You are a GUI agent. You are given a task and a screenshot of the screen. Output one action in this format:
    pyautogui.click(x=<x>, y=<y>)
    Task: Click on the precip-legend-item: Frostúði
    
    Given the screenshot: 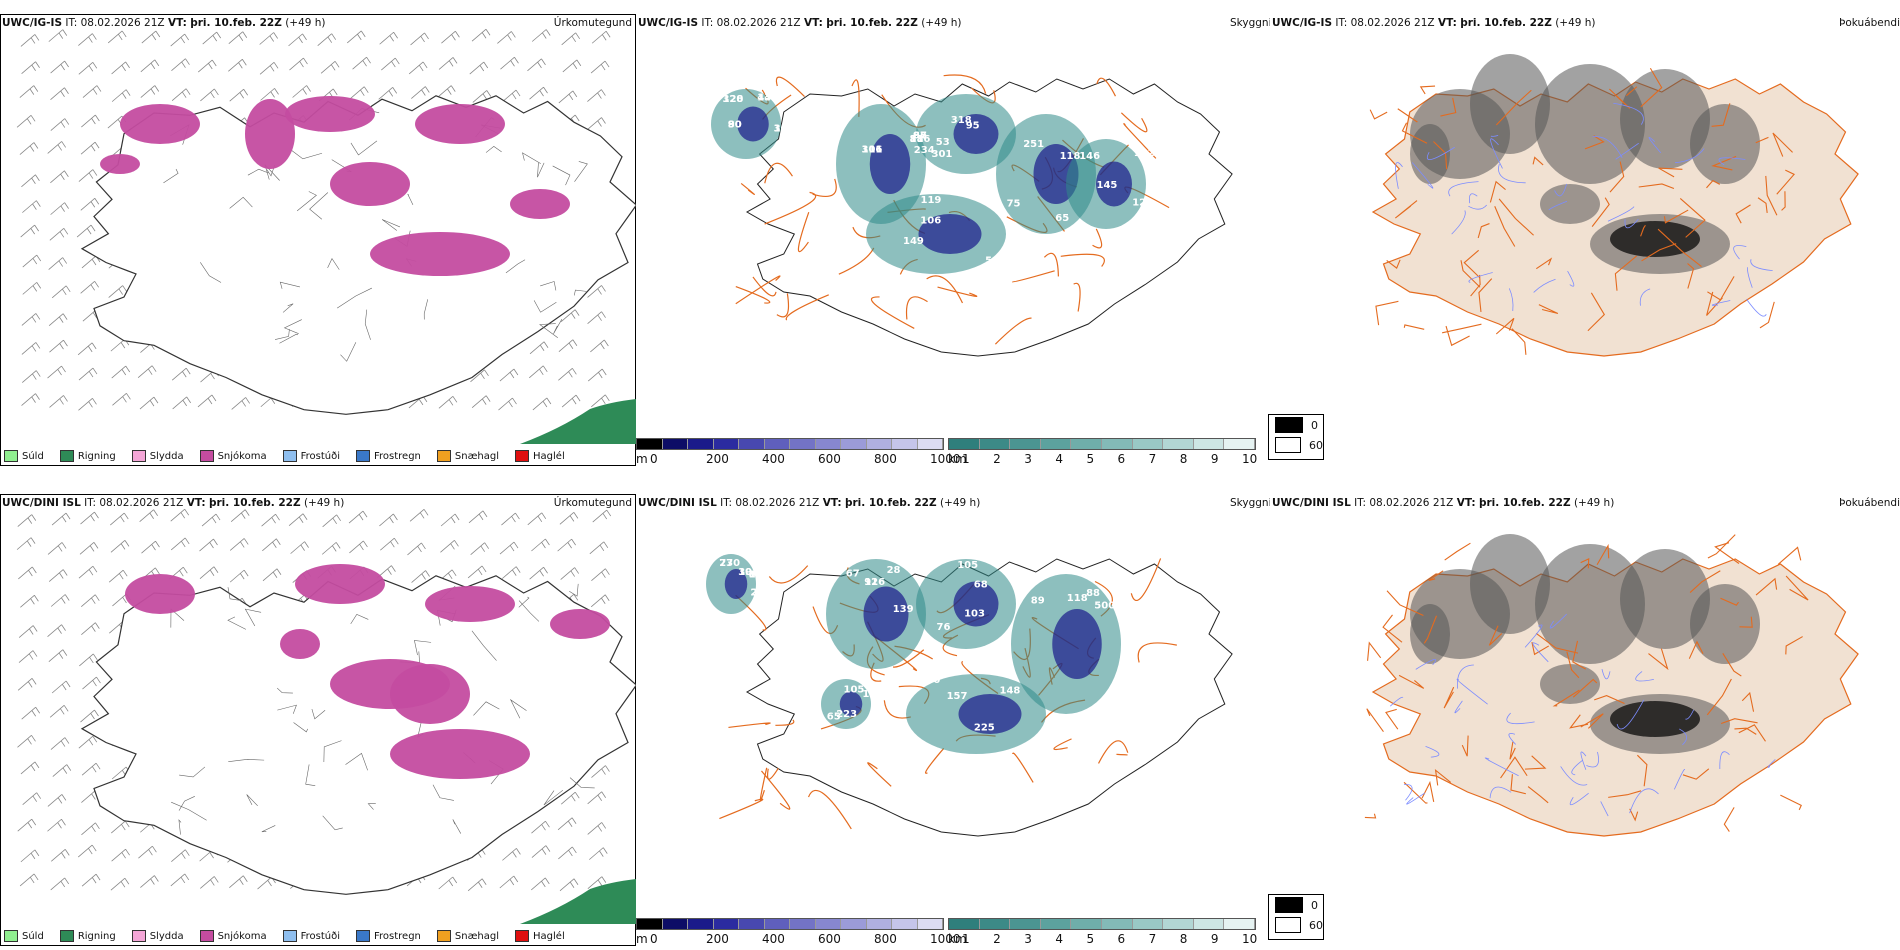 What is the action you would take?
    pyautogui.click(x=311, y=936)
    